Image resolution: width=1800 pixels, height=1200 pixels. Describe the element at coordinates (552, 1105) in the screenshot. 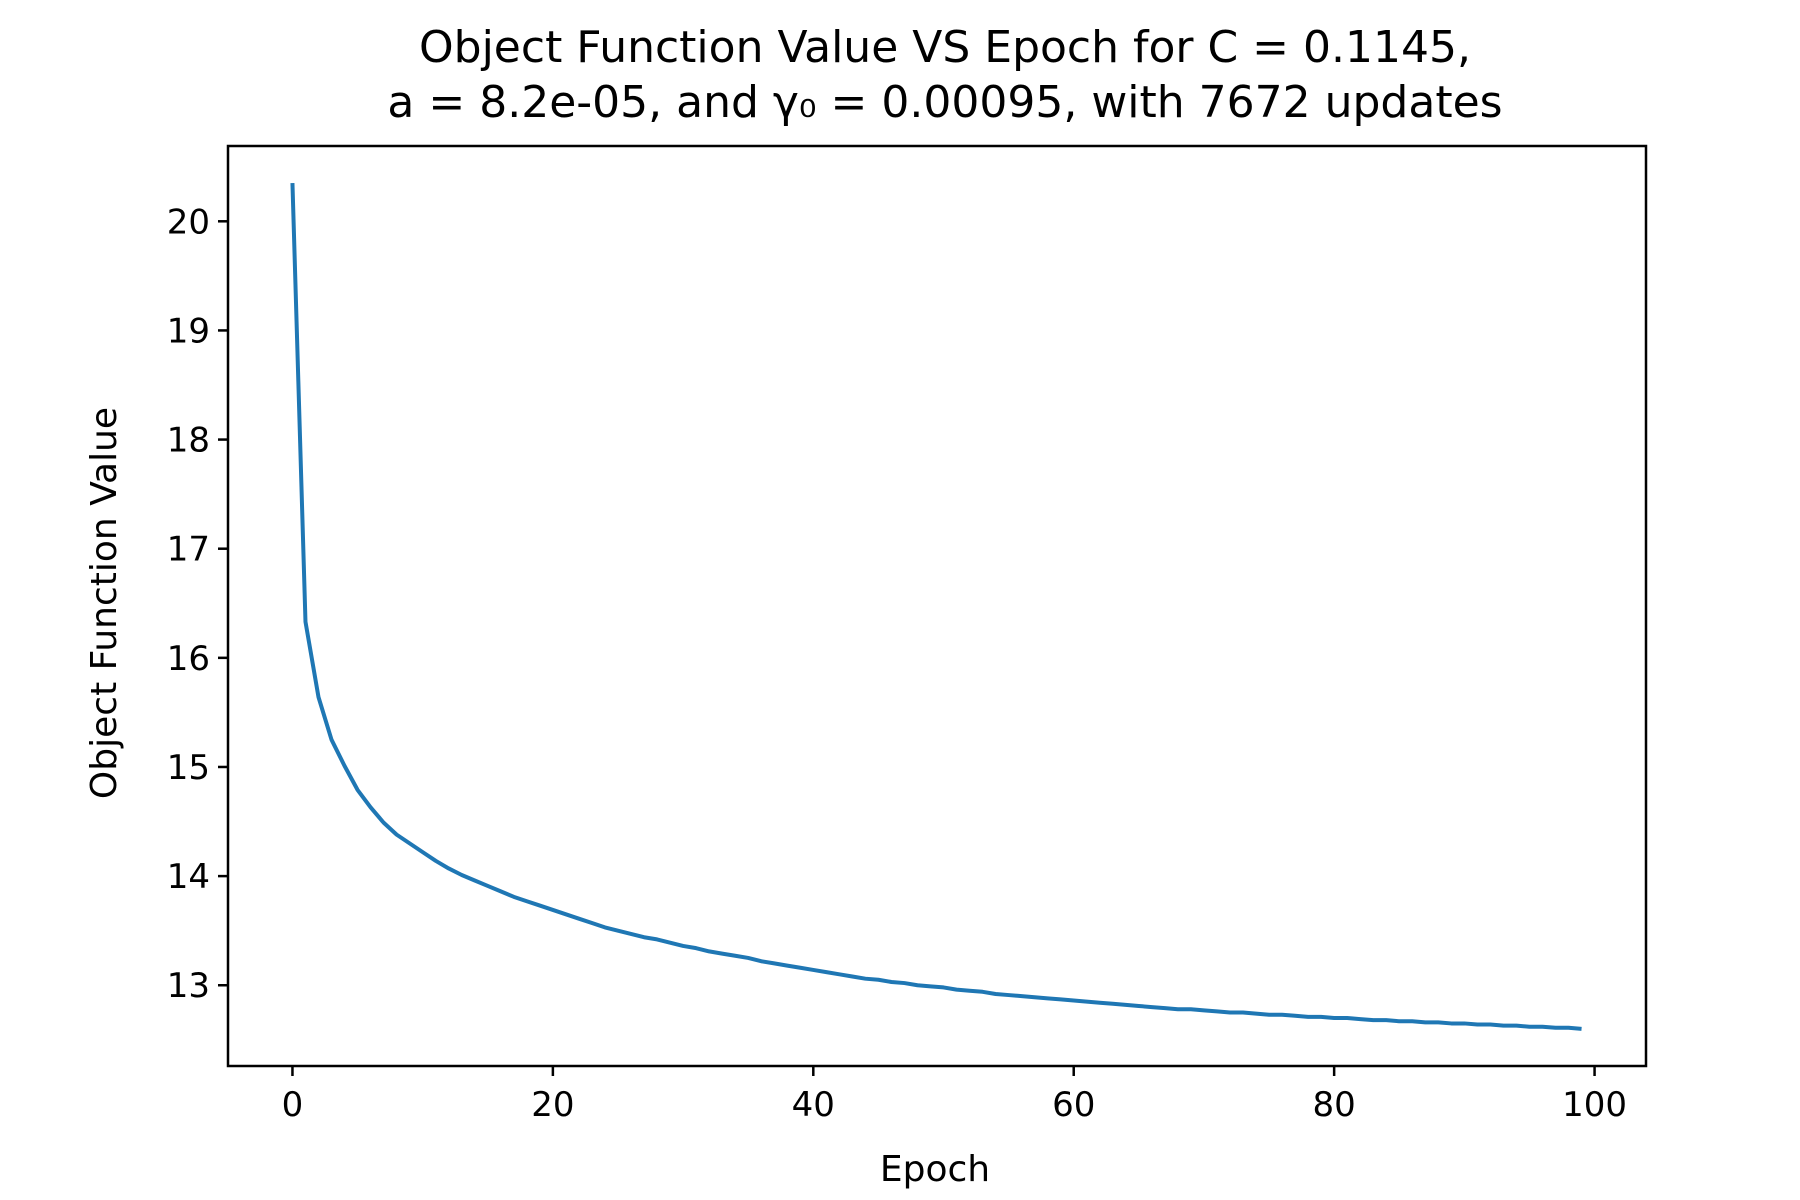

I see `x-tick-label: 20` at that location.